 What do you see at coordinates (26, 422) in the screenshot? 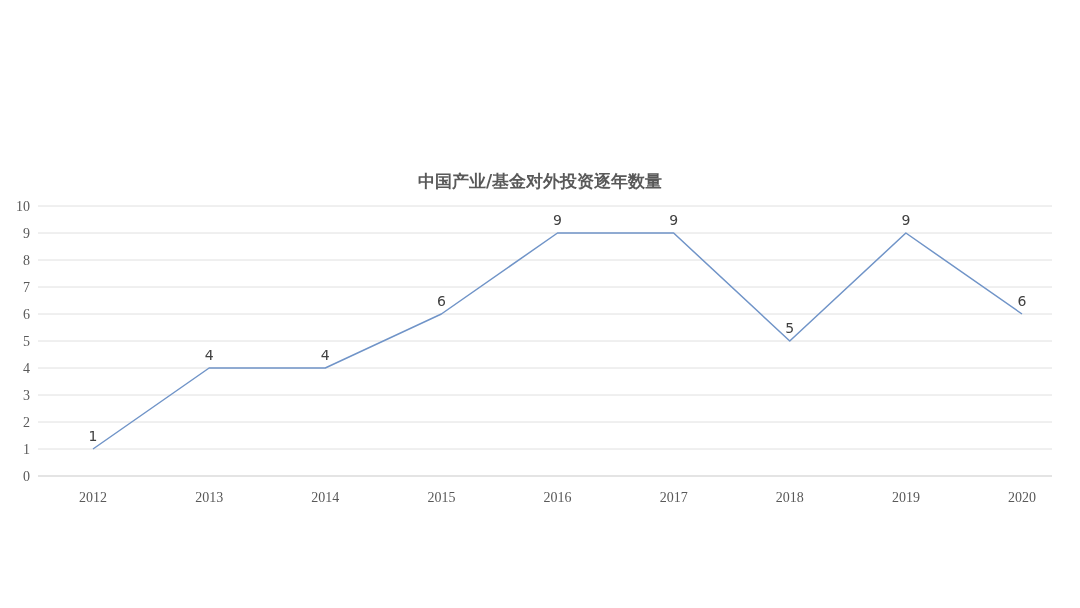
I see `y-tick-label: 2` at bounding box center [26, 422].